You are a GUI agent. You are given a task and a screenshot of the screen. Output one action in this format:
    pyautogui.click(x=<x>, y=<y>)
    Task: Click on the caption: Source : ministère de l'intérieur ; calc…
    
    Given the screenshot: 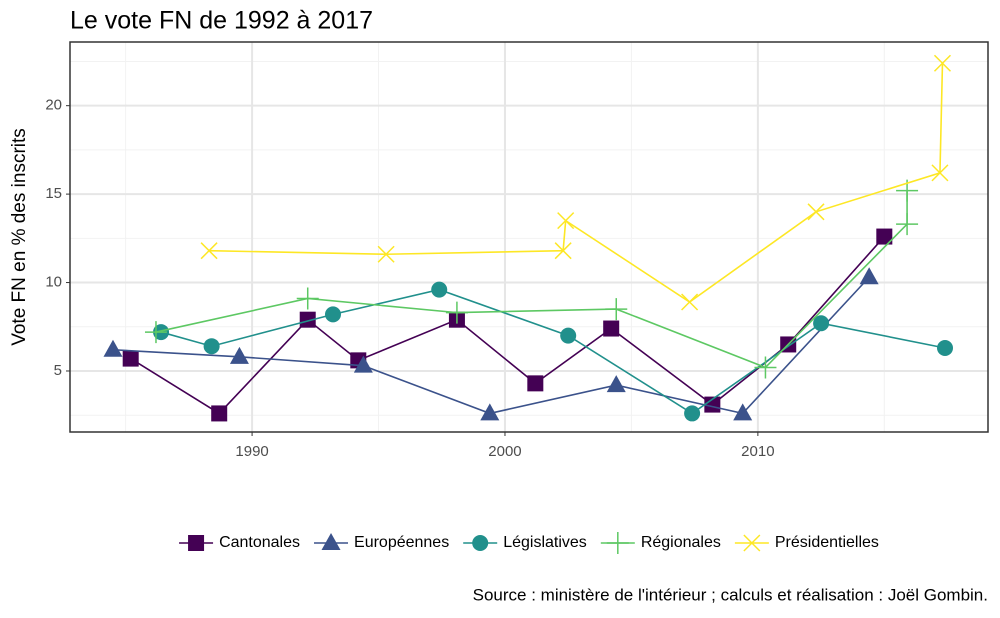 What is the action you would take?
    pyautogui.click(x=730, y=594)
    